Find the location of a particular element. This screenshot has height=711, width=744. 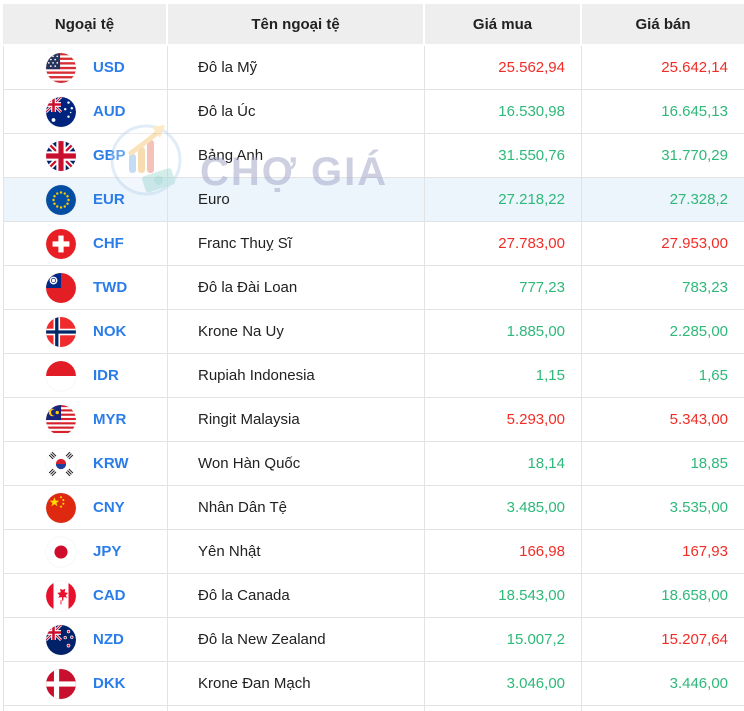

buy-price: 18,14 is located at coordinates (503, 464).